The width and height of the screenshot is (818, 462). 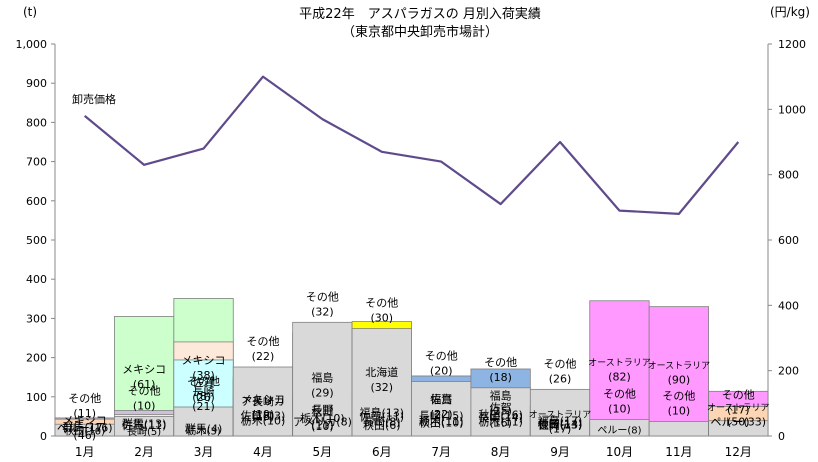 I want to click on y-left-tick-label: 600, so click(x=36, y=201).